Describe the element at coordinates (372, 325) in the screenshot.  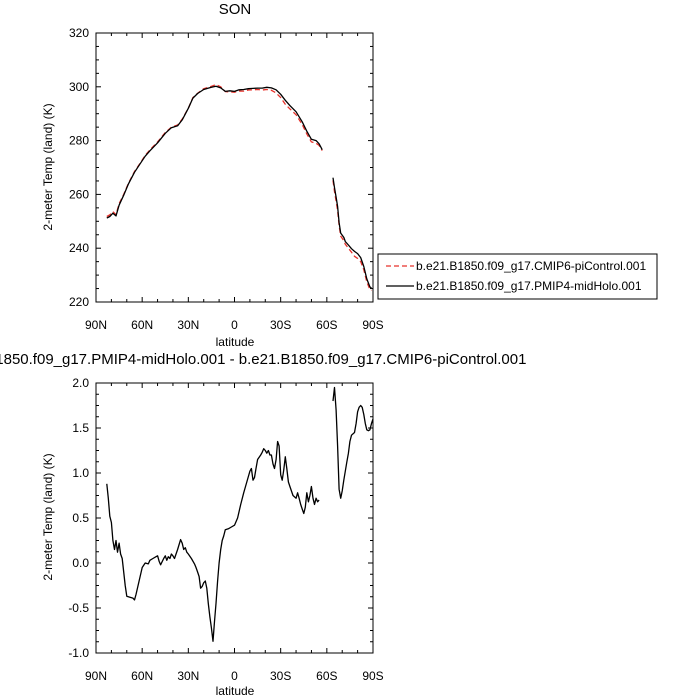
I see `top-x-tick-label: 90S` at that location.